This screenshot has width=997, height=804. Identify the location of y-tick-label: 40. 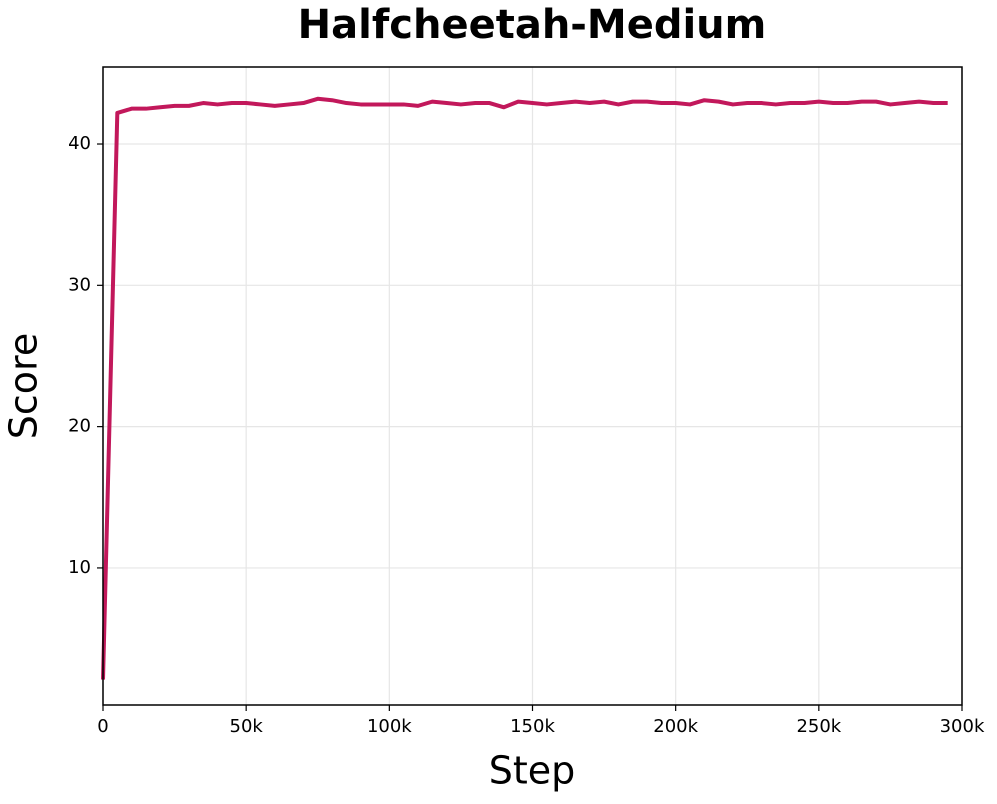
(79, 143).